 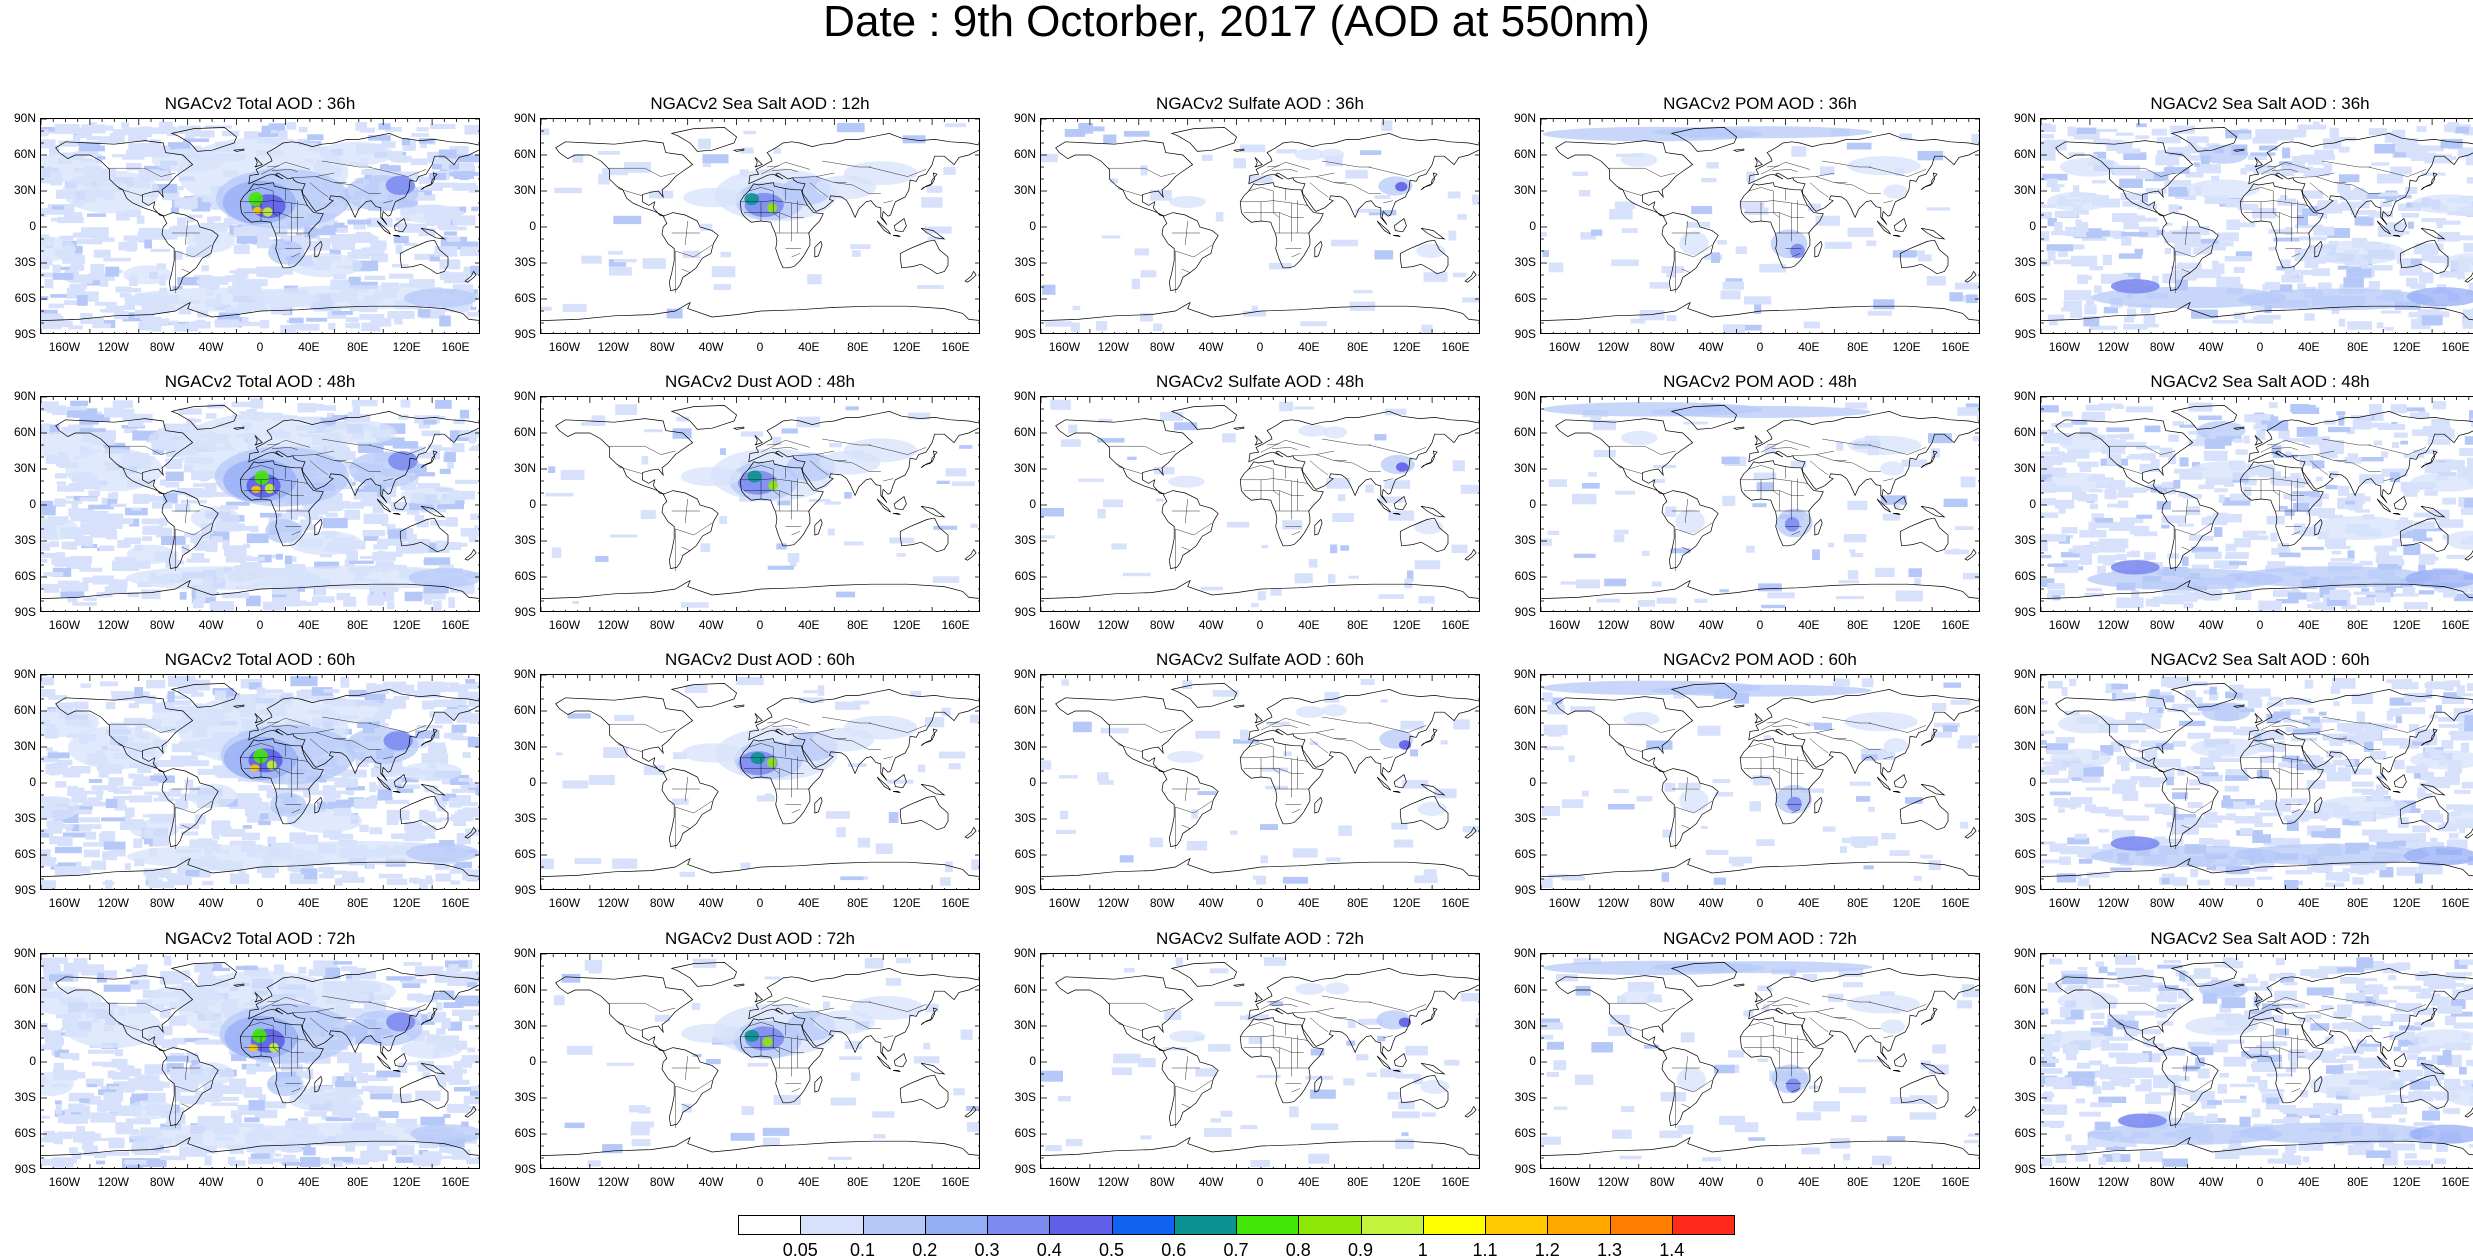 I want to click on lat-tick-label: 0, so click(x=1532, y=504).